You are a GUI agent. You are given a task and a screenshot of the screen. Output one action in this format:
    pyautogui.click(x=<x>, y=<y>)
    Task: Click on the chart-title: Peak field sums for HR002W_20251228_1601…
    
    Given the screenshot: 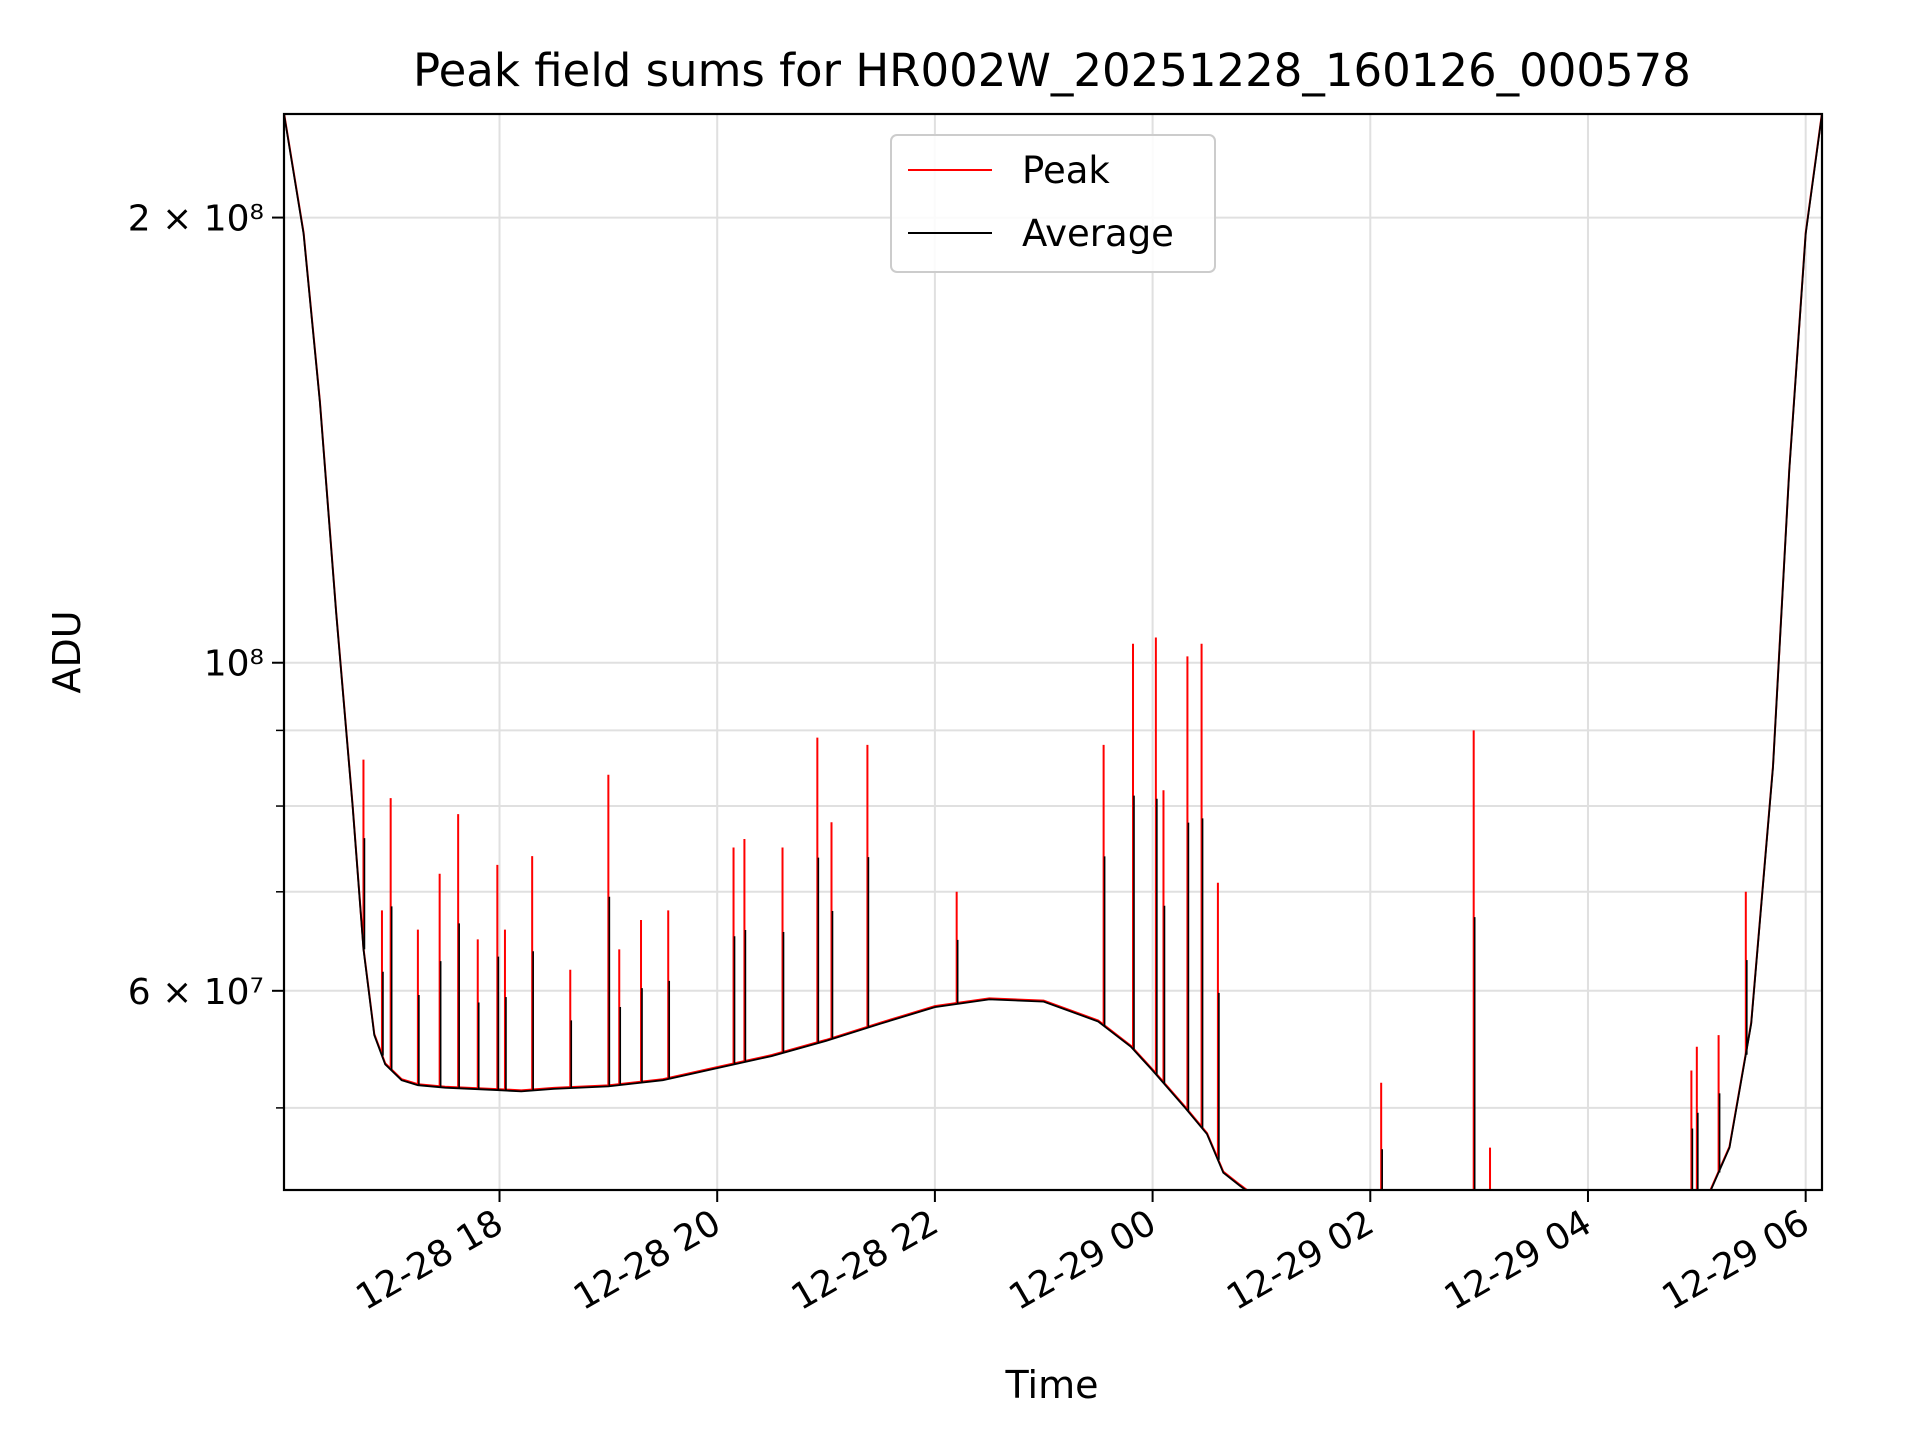 What is the action you would take?
    pyautogui.click(x=1052, y=70)
    